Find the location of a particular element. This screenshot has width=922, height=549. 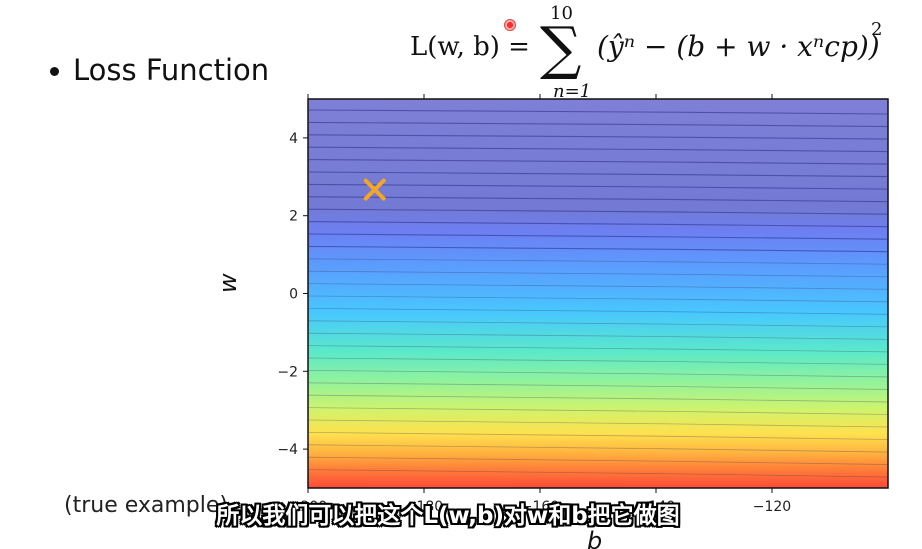

optimum-marker-stroke is located at coordinates (374, 189).